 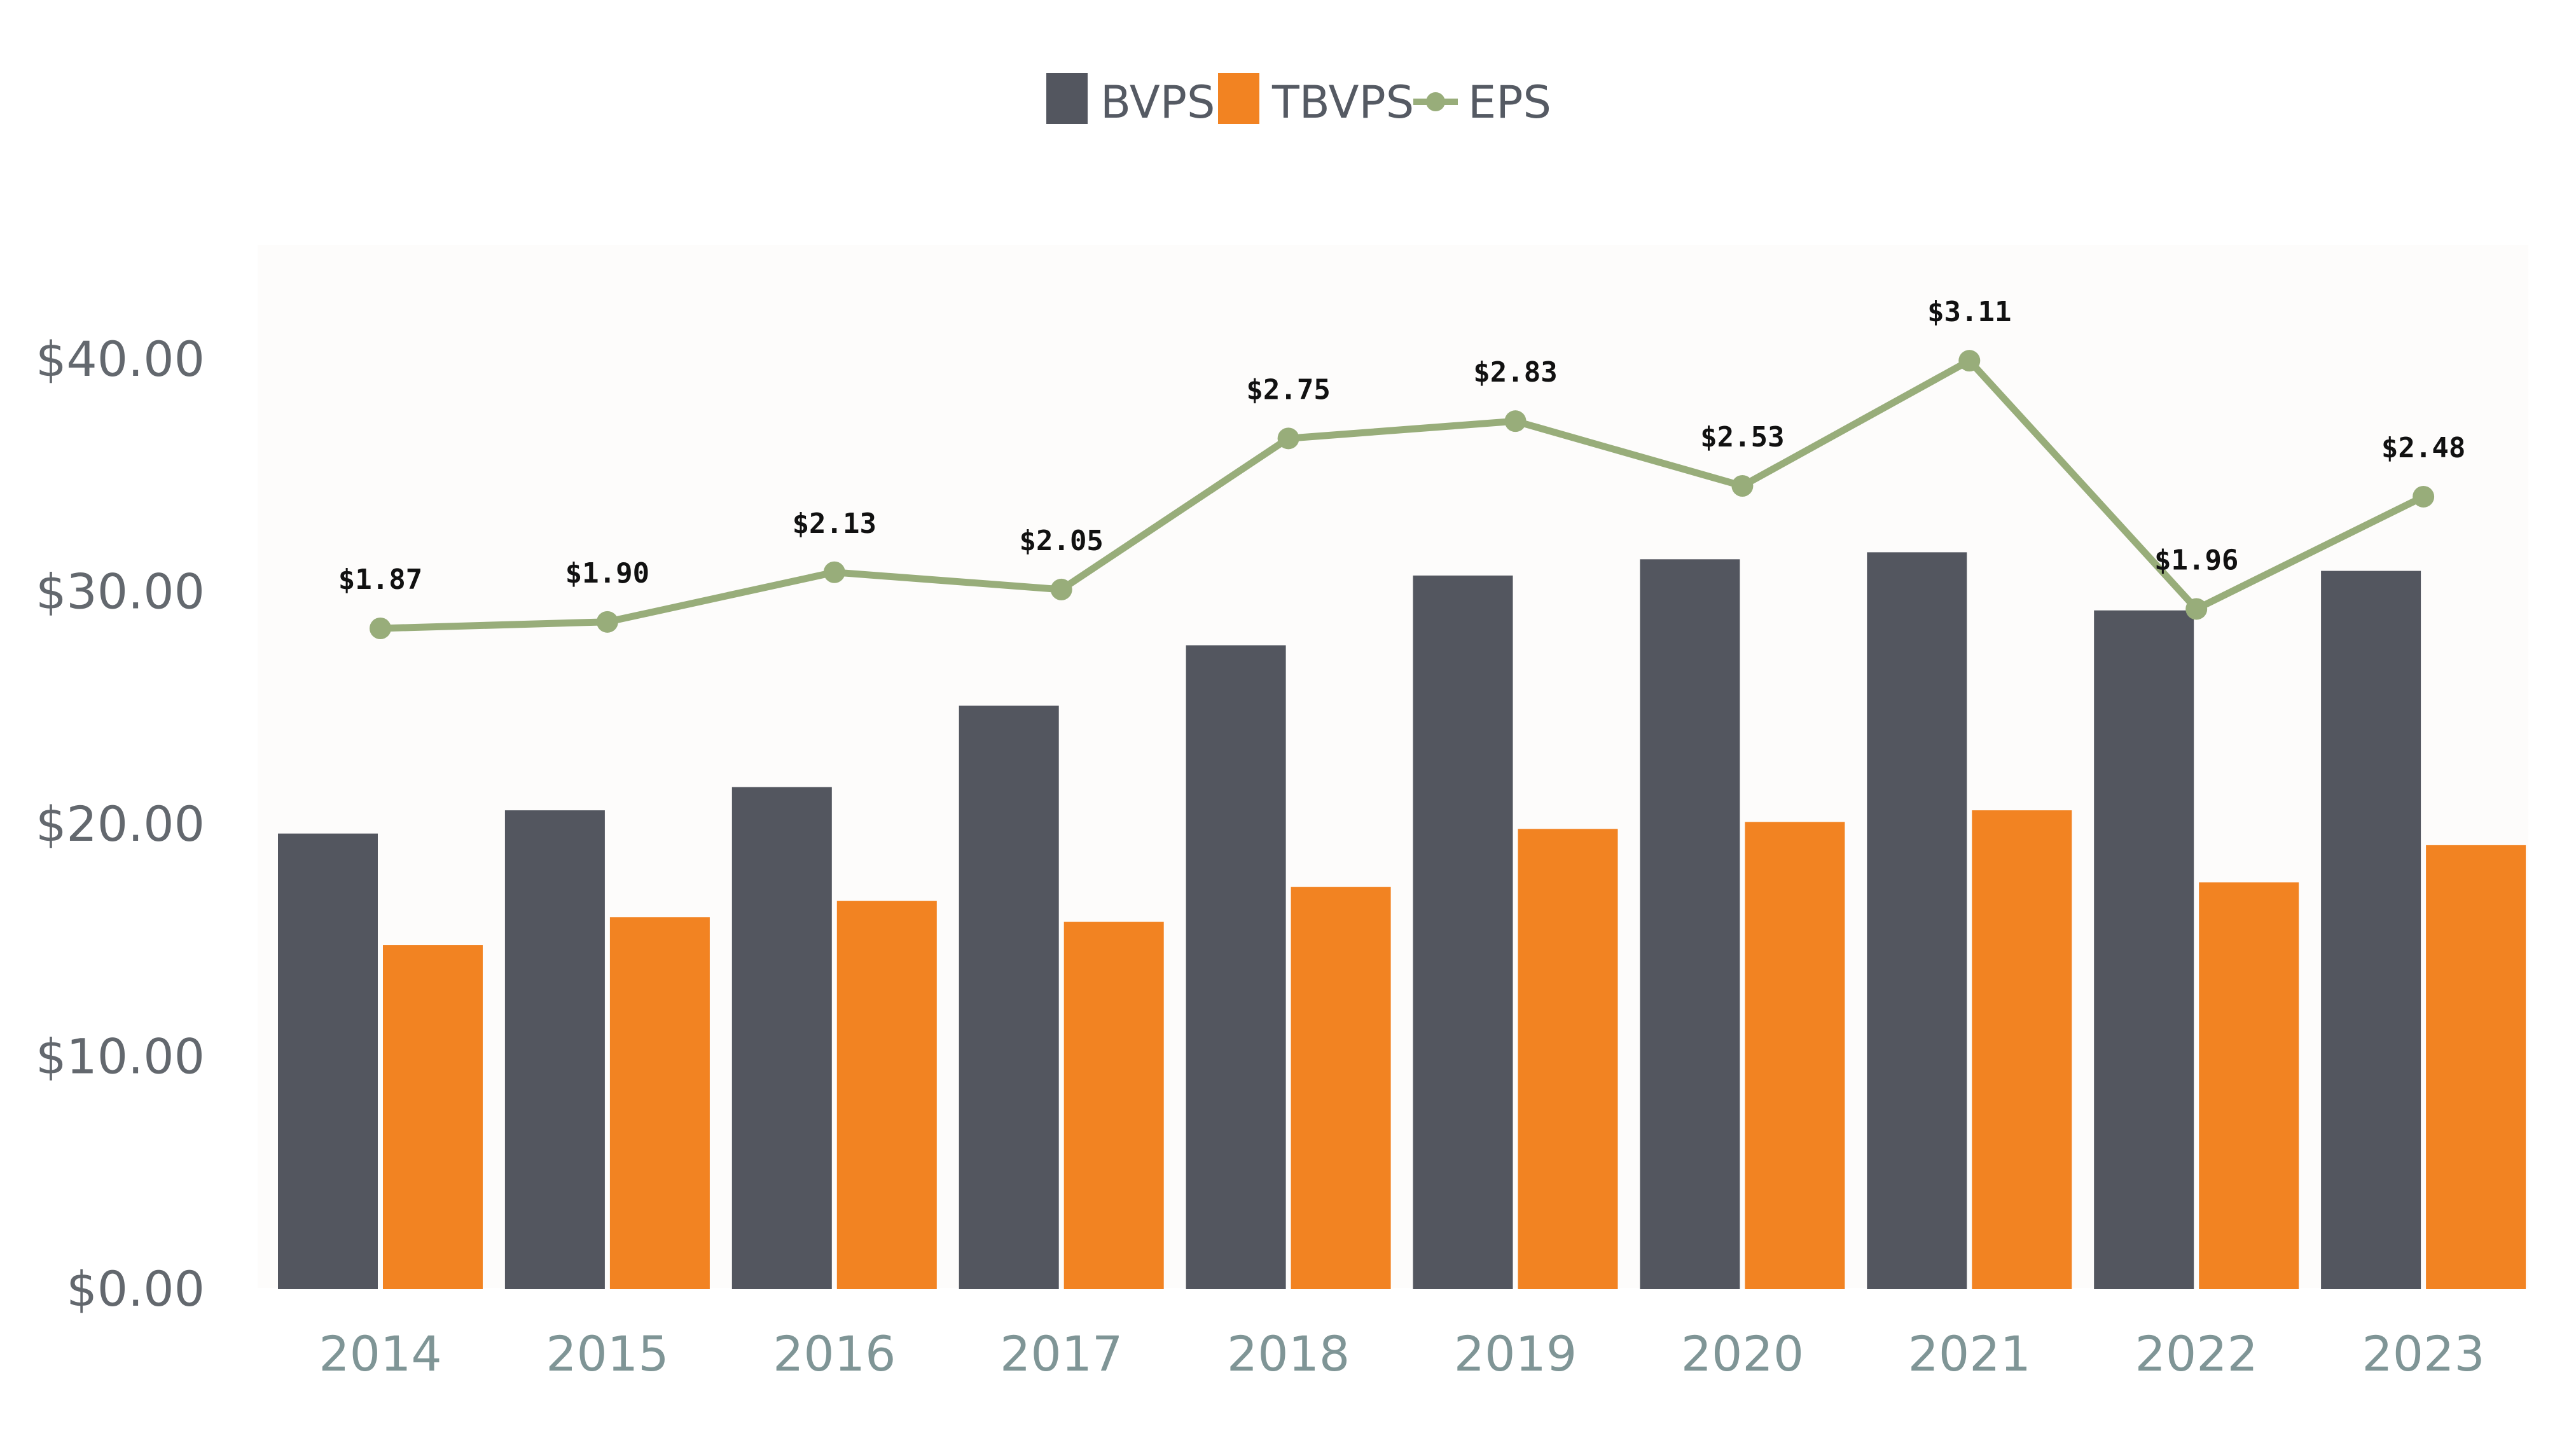 What do you see at coordinates (1463, 932) in the screenshot?
I see `bar-bvps-2019` at bounding box center [1463, 932].